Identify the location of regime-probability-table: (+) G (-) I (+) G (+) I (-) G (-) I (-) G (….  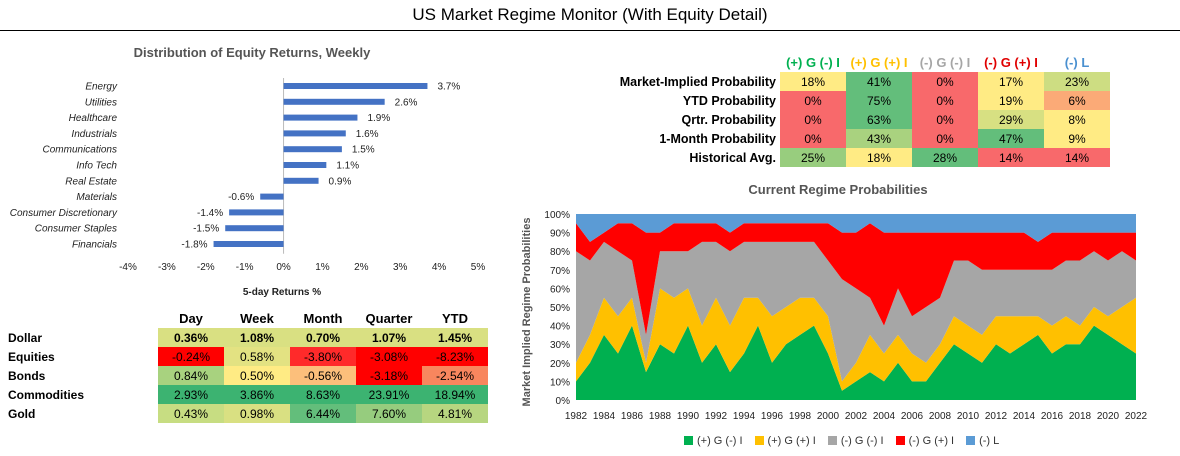
(850, 110).